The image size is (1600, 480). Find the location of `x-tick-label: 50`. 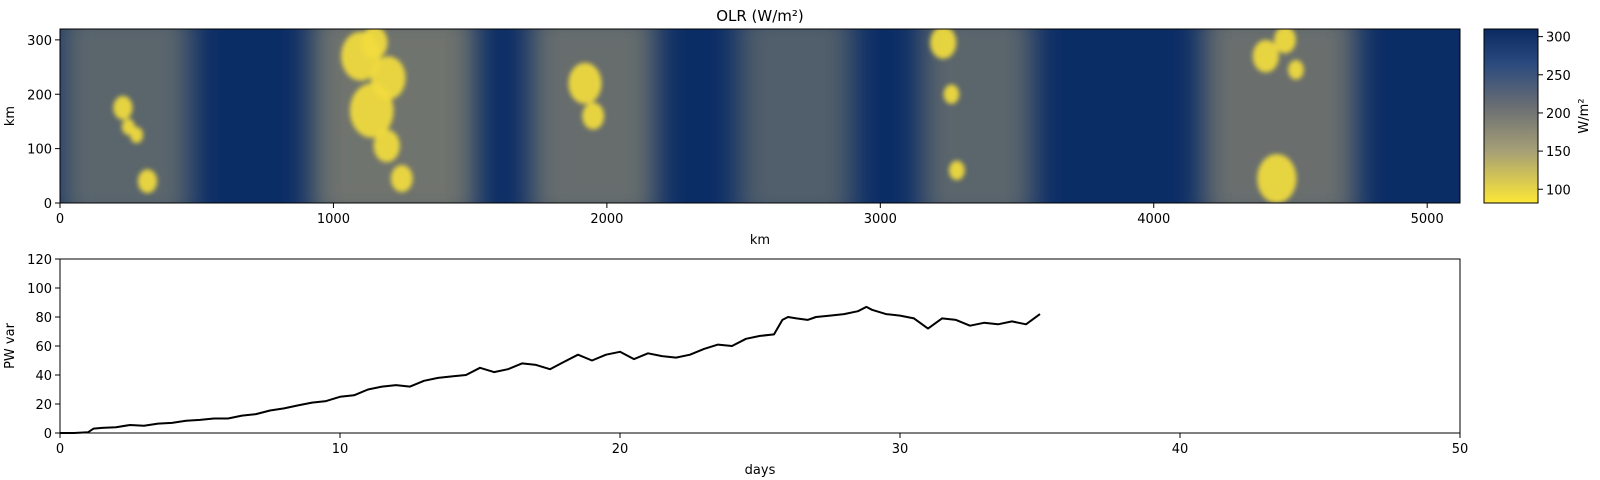

x-tick-label: 50 is located at coordinates (1460, 449).